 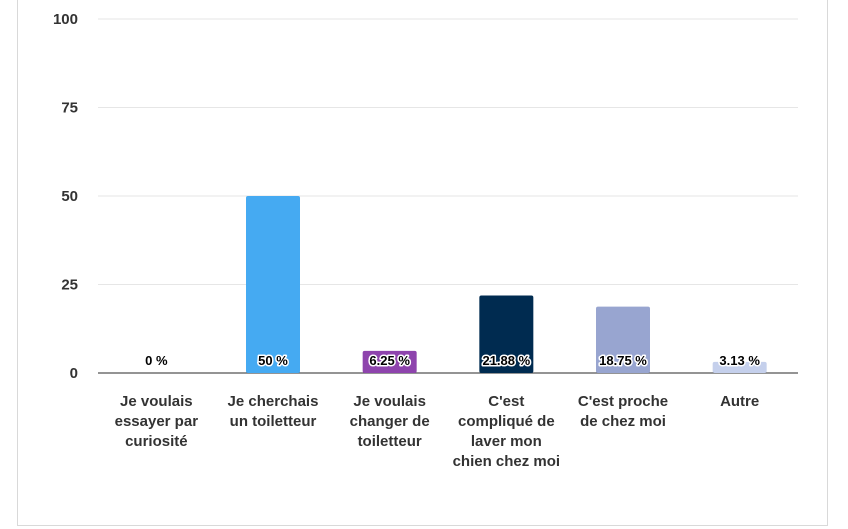 I want to click on bar-value-label: 0 %, so click(x=156, y=360).